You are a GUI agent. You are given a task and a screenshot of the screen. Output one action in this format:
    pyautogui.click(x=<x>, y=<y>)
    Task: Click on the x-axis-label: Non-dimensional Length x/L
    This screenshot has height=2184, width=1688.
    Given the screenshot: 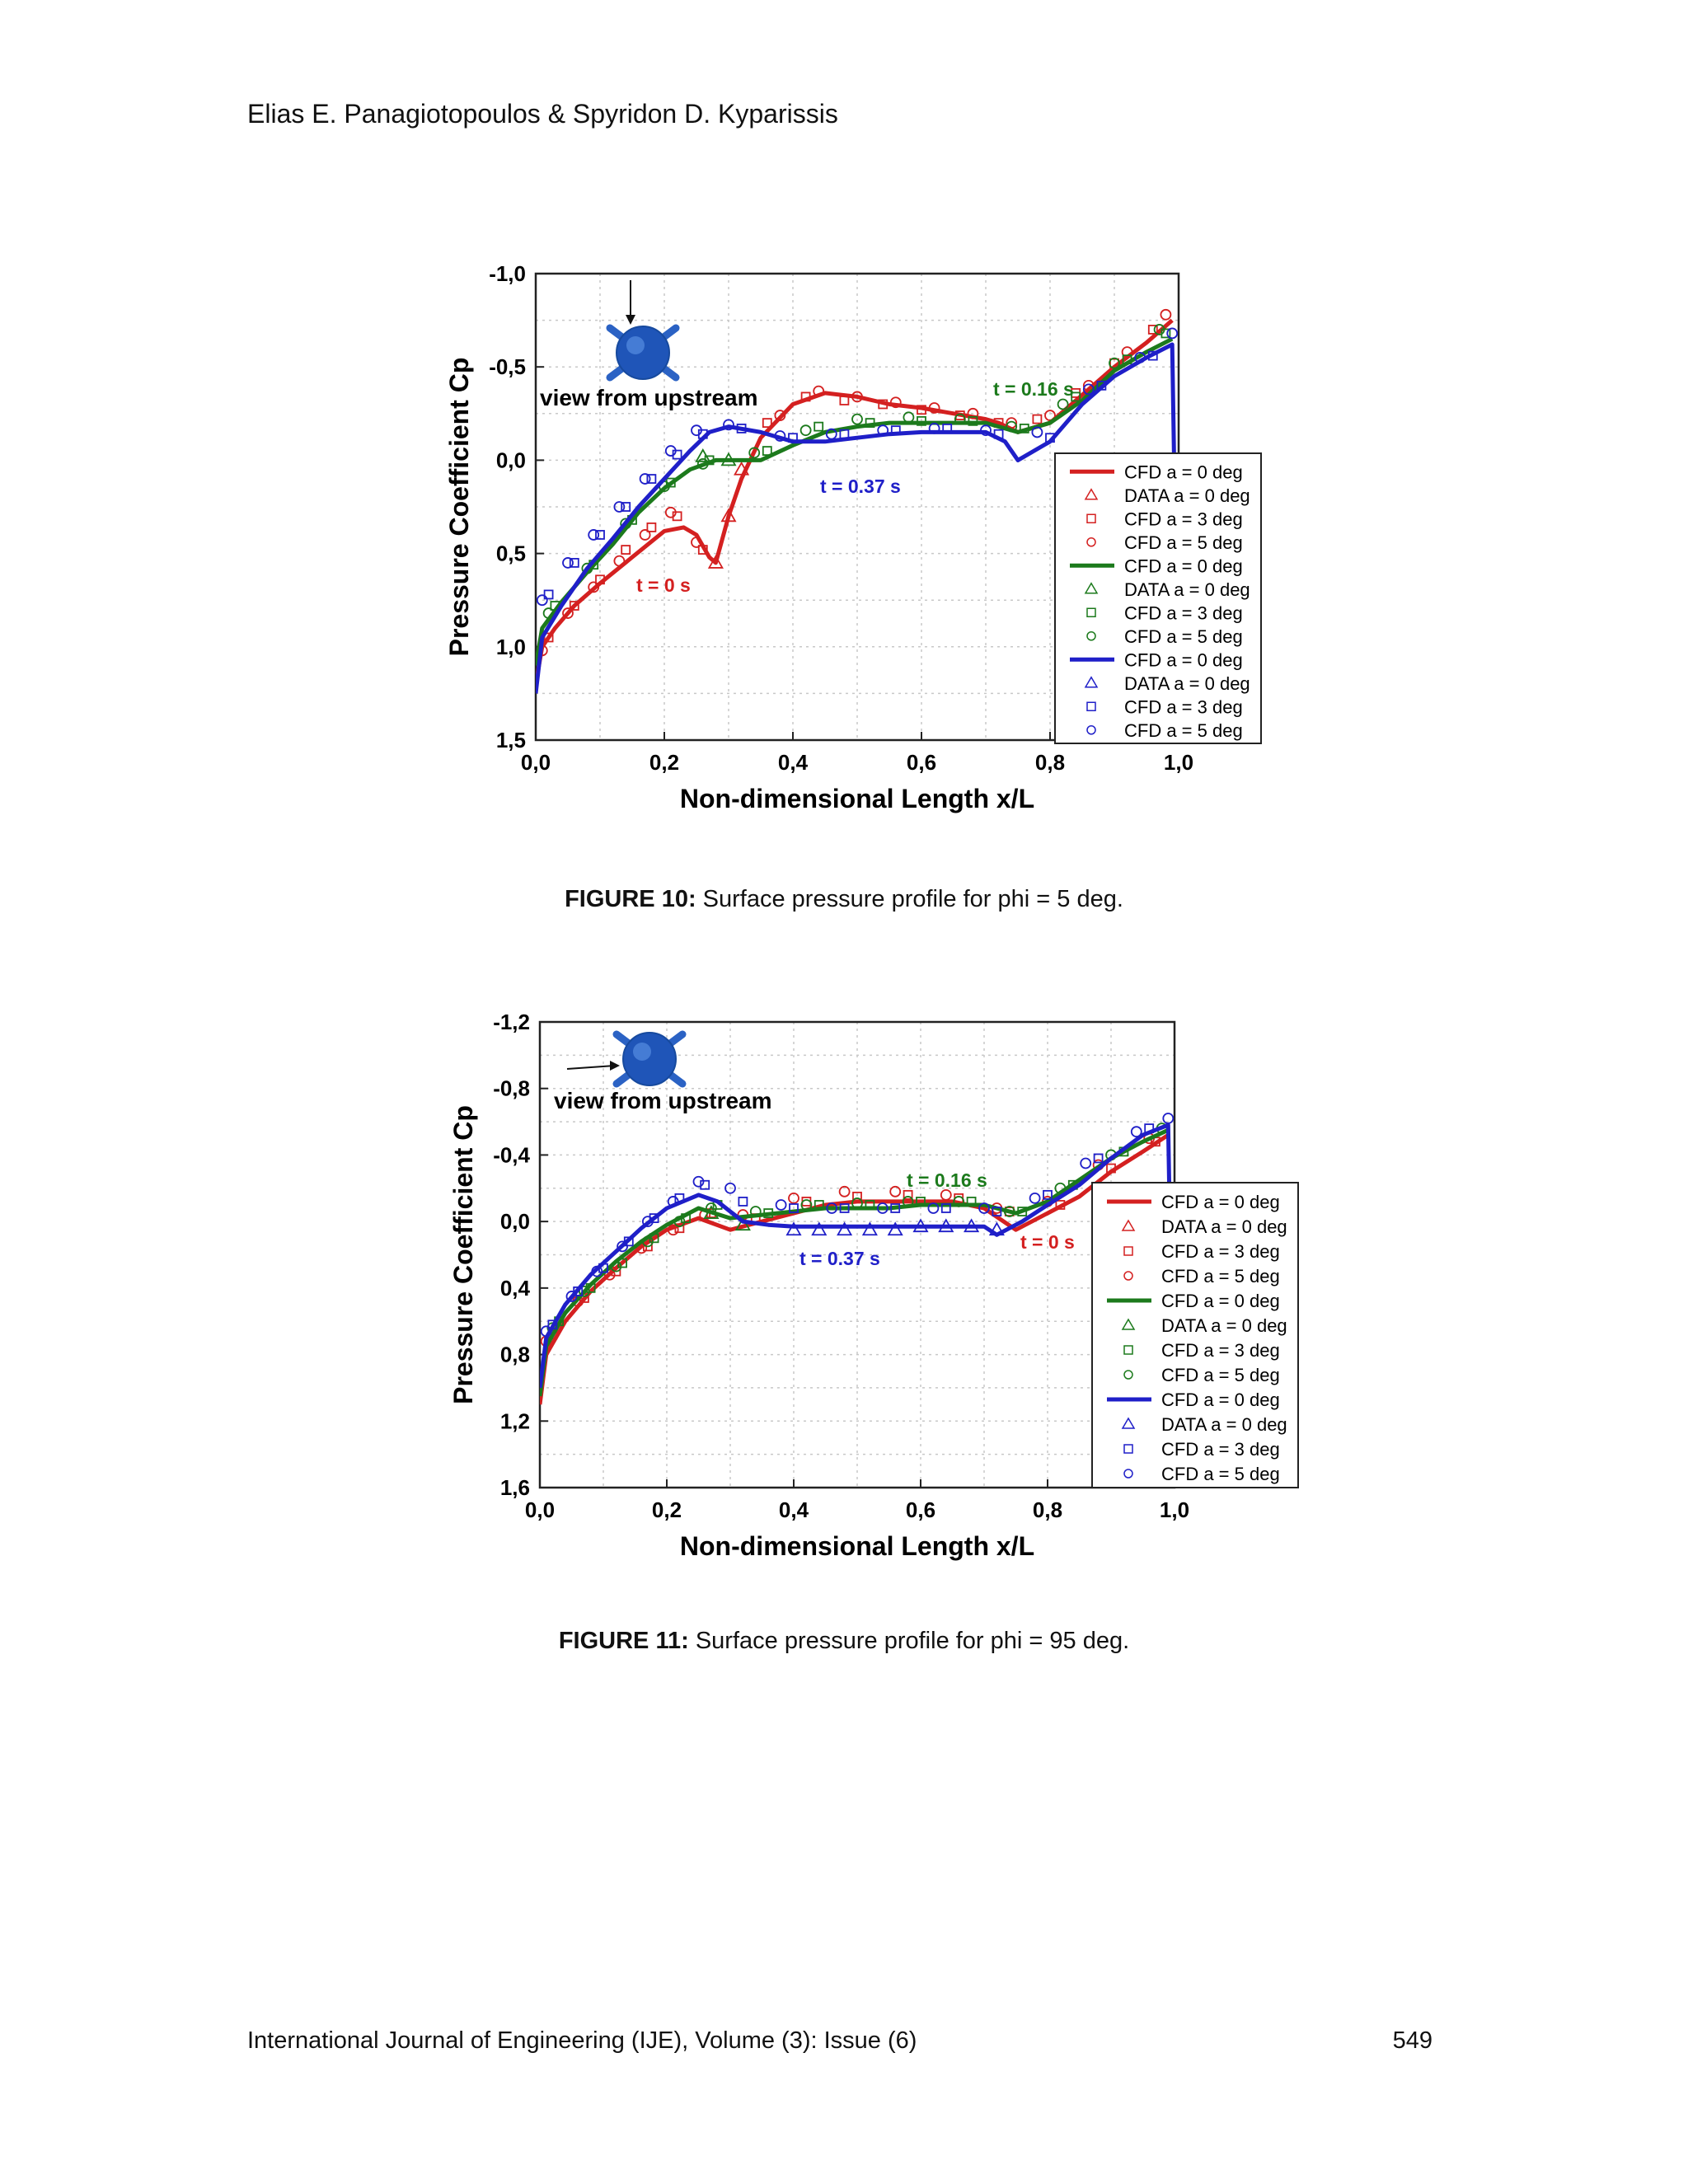 What is the action you would take?
    pyautogui.click(x=857, y=798)
    